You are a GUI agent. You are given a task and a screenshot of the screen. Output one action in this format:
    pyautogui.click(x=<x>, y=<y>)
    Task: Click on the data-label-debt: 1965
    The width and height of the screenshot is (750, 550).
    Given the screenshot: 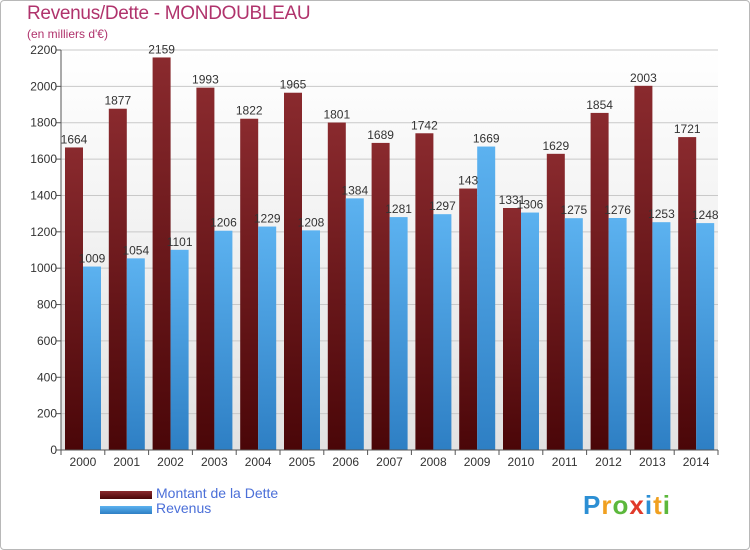 What is the action you would take?
    pyautogui.click(x=293, y=85)
    